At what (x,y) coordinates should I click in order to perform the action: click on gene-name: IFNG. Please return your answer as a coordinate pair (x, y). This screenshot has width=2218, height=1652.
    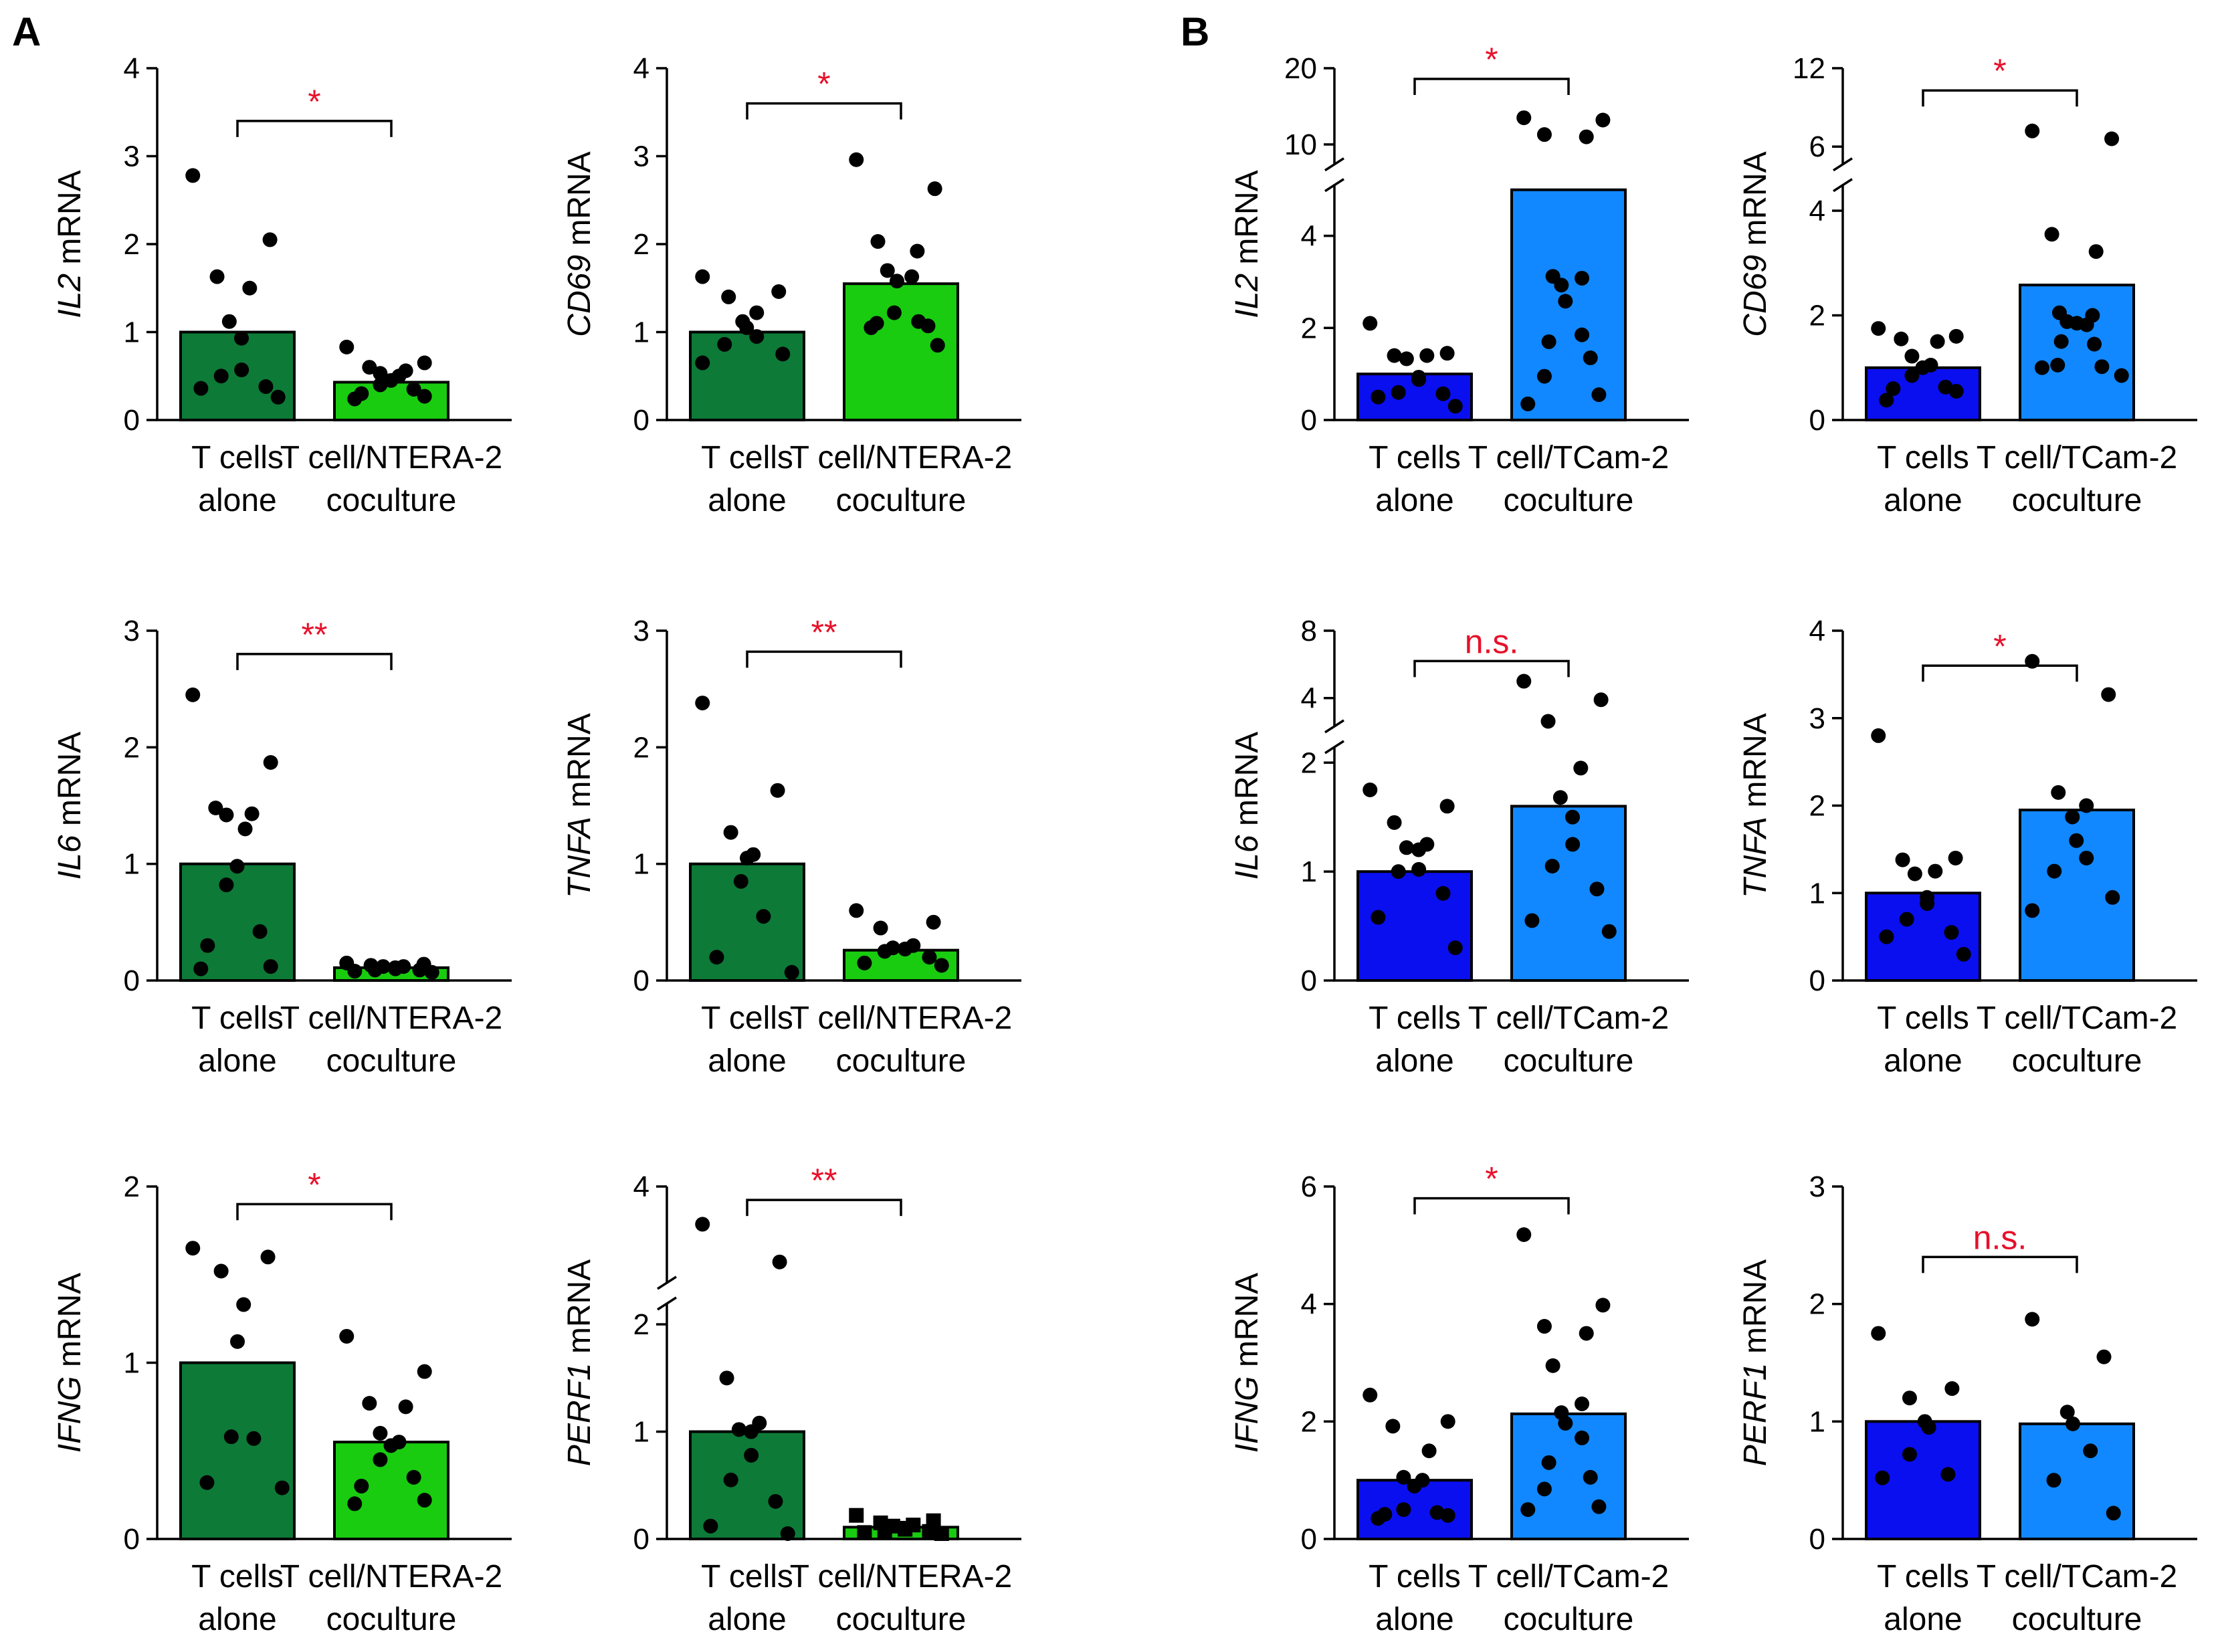
    Looking at the image, I should click on (1247, 1414).